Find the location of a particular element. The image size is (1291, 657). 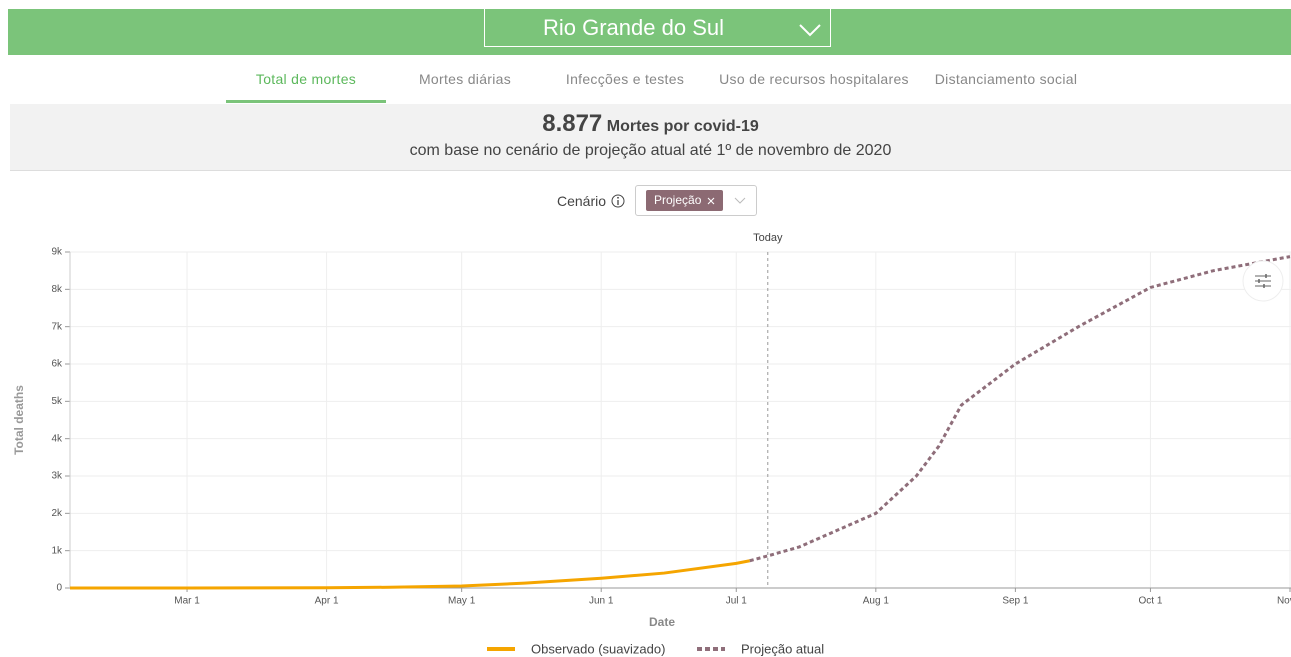

legend-label: Observado (suavizado) is located at coordinates (598, 648).